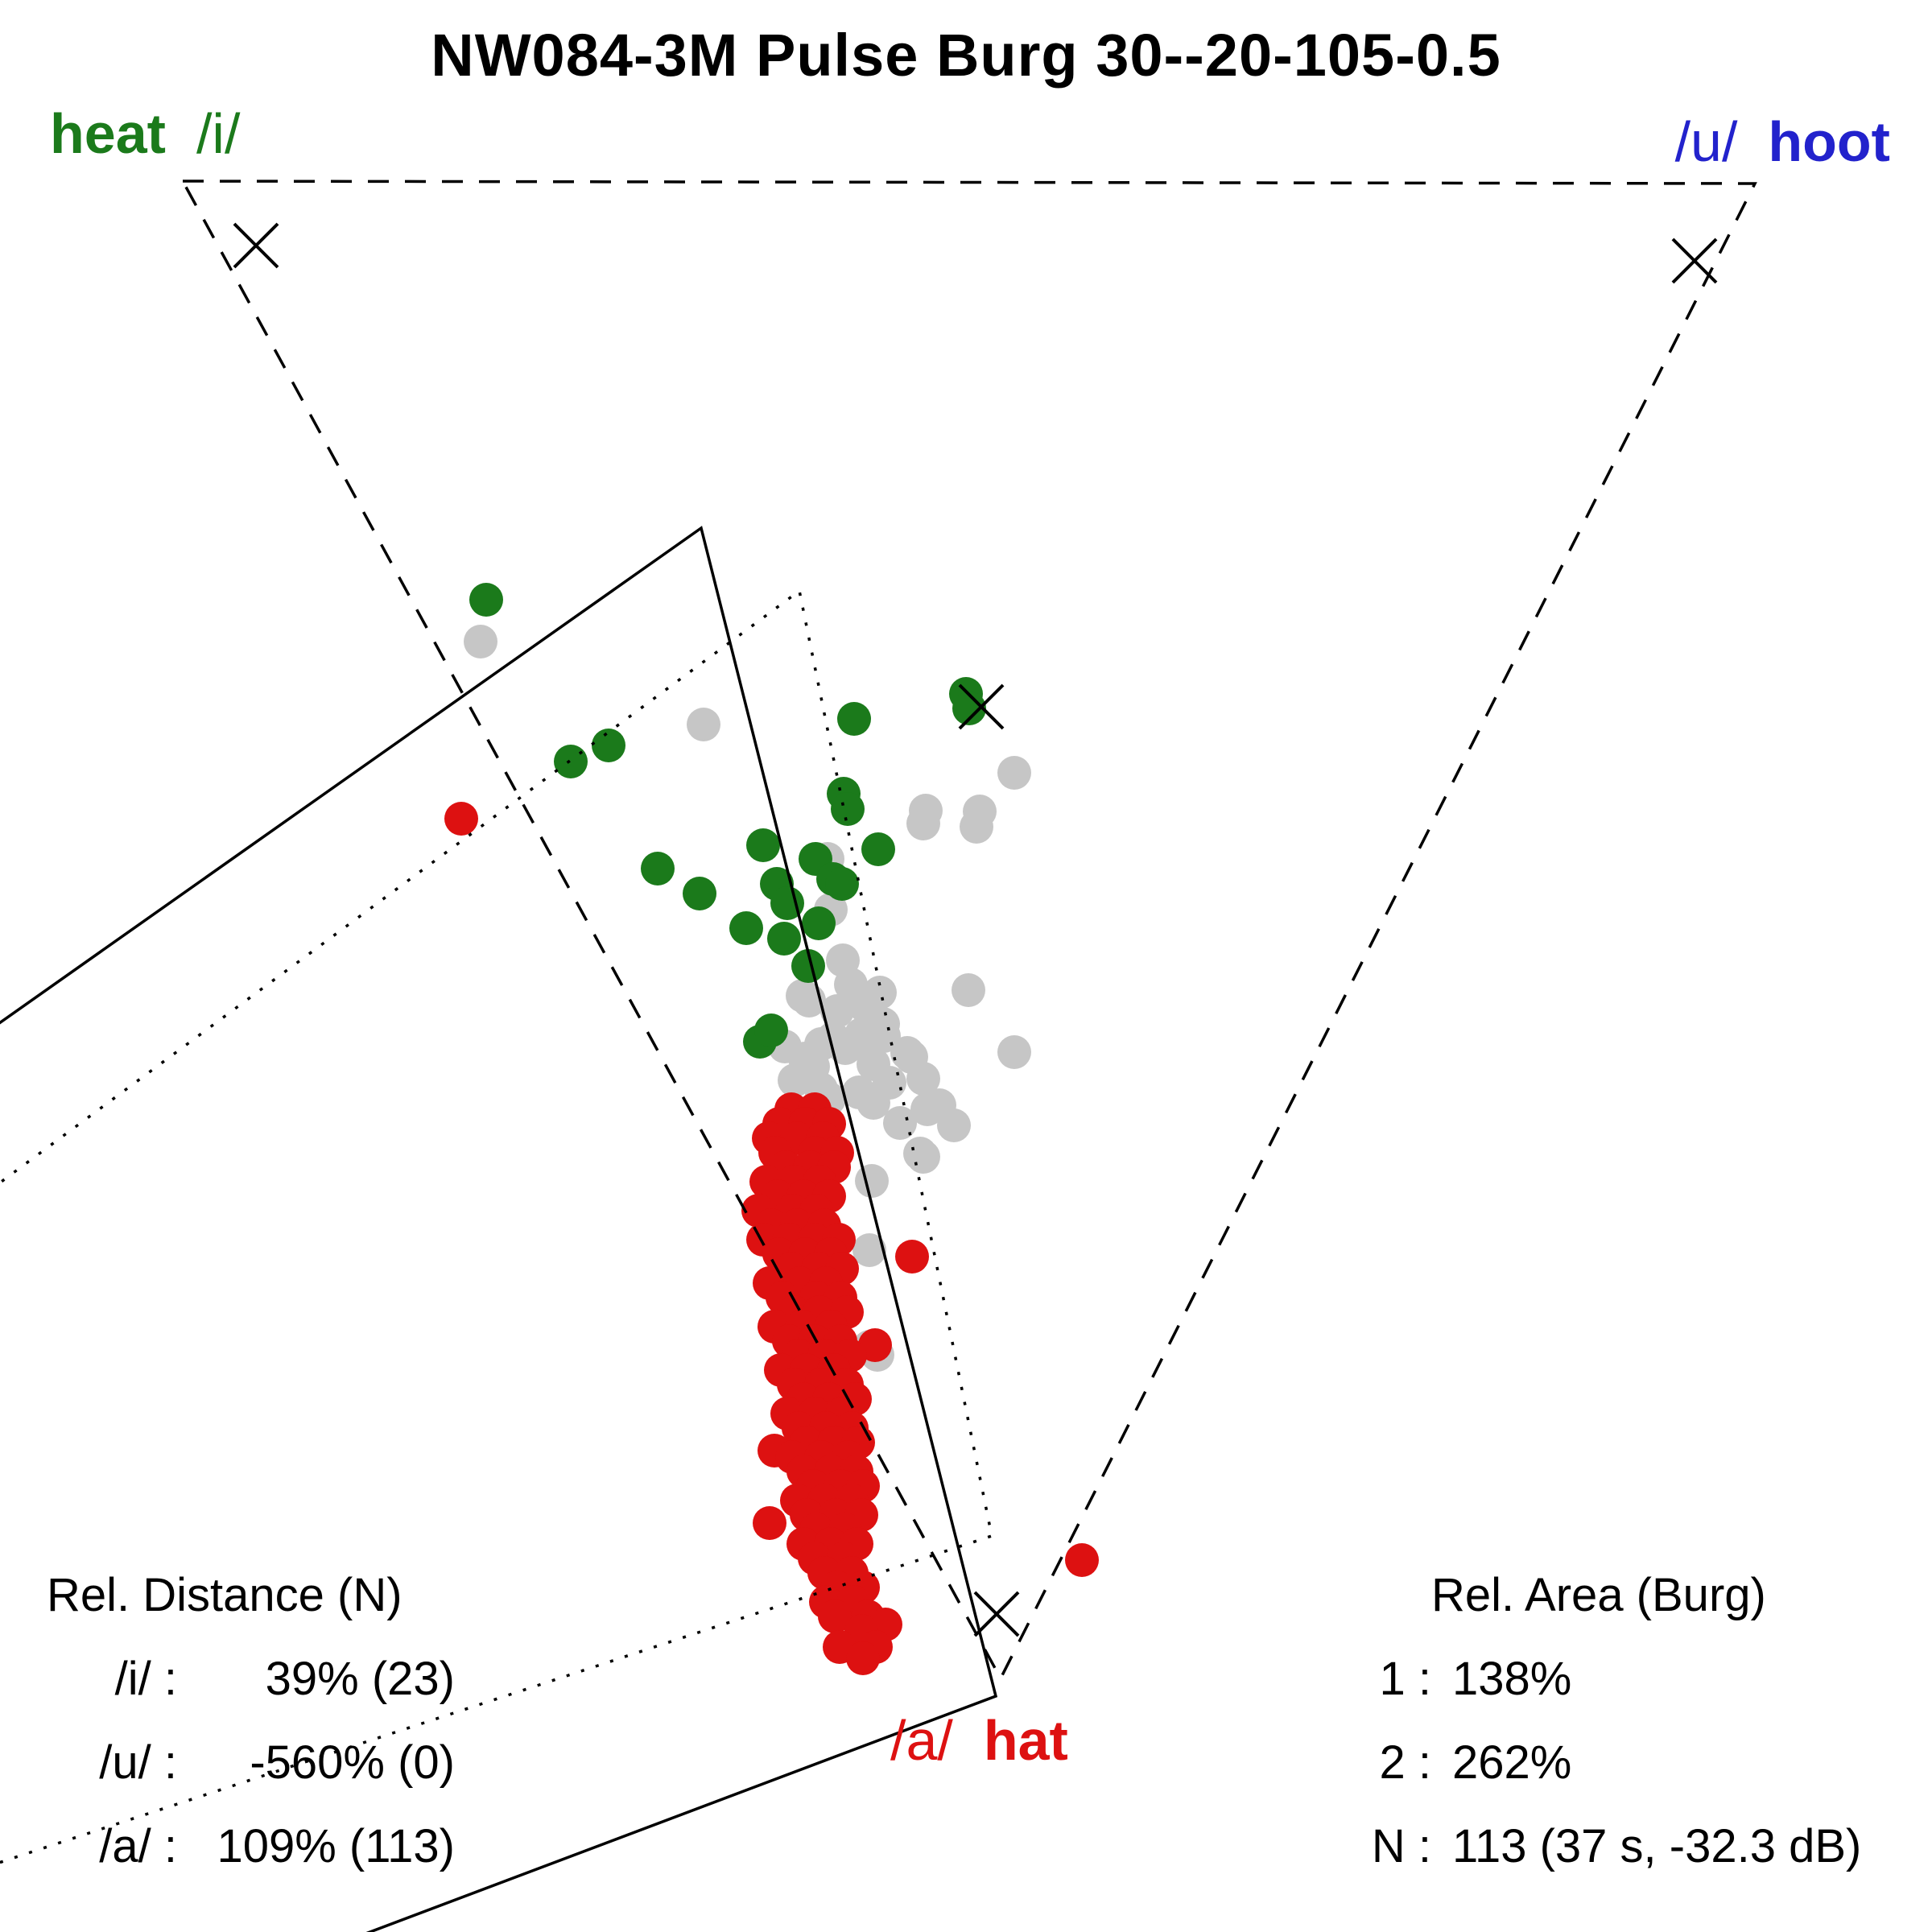  I want to click on plot-title: NW084-3M Pulse Burg 30--20-105-0.5, so click(966, 55).